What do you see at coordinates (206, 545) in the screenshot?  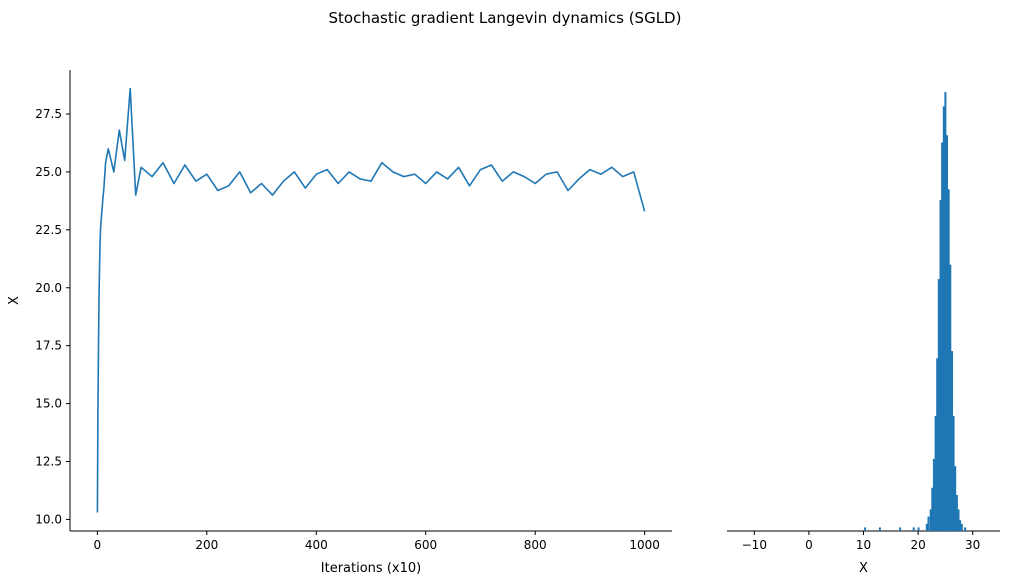 I see `trace-x-tick-label: 200` at bounding box center [206, 545].